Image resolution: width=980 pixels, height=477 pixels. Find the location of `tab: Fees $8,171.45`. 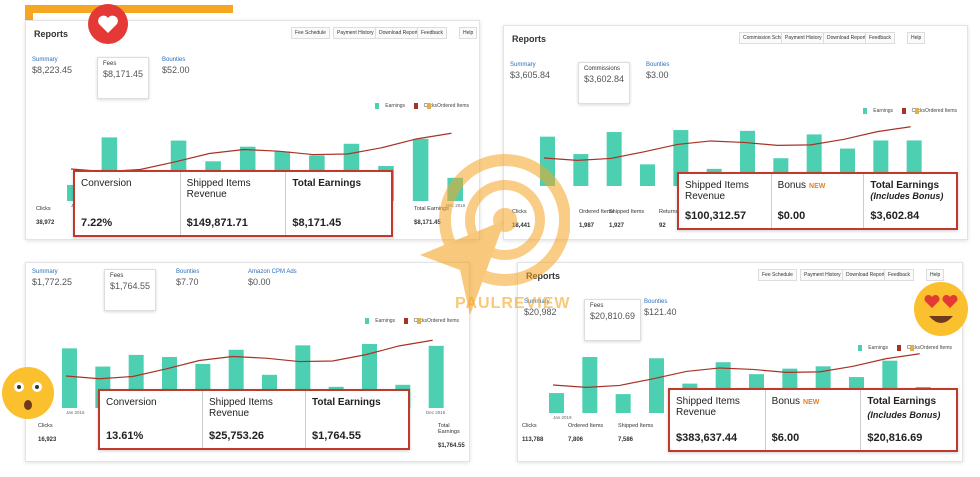

tab: Fees $8,171.45 is located at coordinates (123, 78).